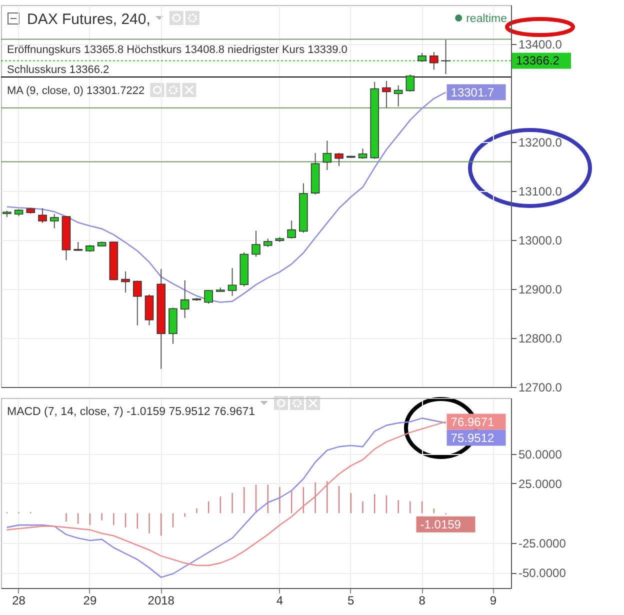 The width and height of the screenshot is (624, 615). What do you see at coordinates (19, 601) in the screenshot?
I see `x-tick-label: 28` at bounding box center [19, 601].